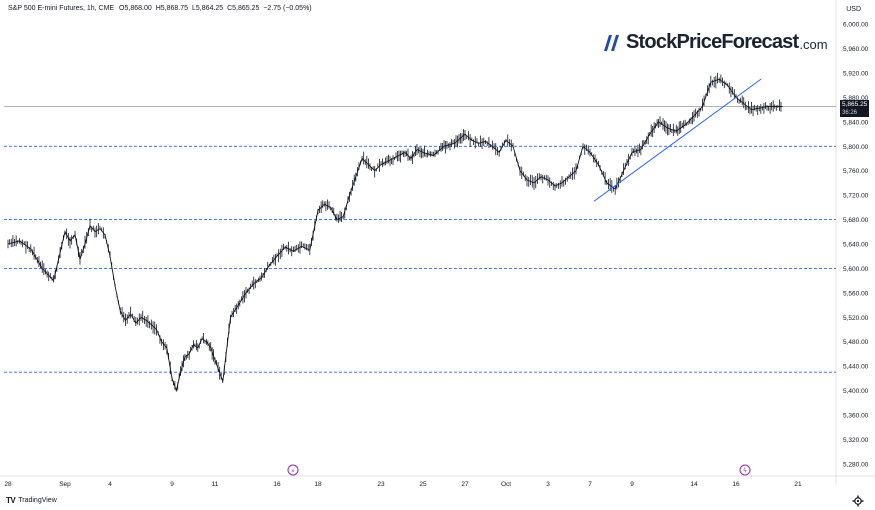 This screenshot has height=510, width=875. Describe the element at coordinates (856, 98) in the screenshot. I see `y-tick-label: 5,880.00` at that location.